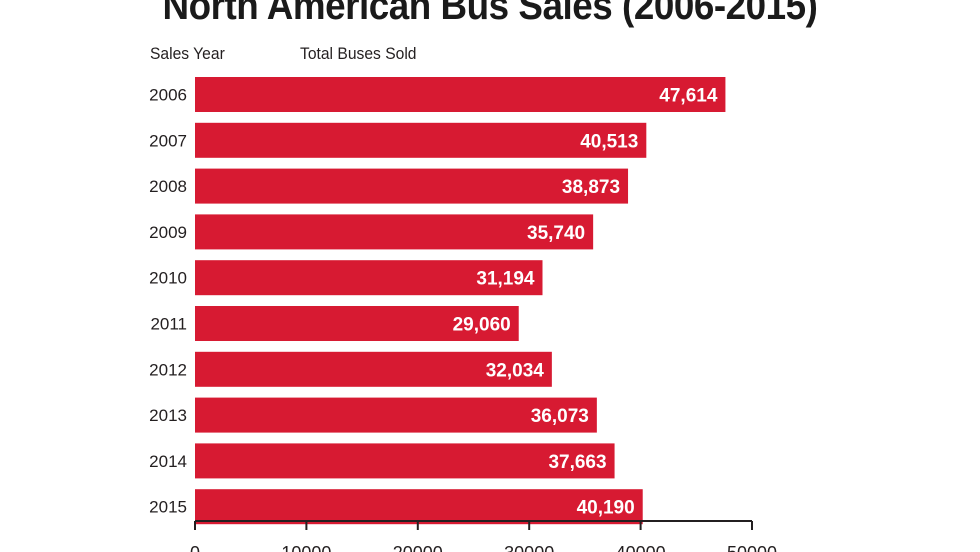 This screenshot has width=980, height=552. I want to click on x-tick-label-50000: 50000, so click(752, 547).